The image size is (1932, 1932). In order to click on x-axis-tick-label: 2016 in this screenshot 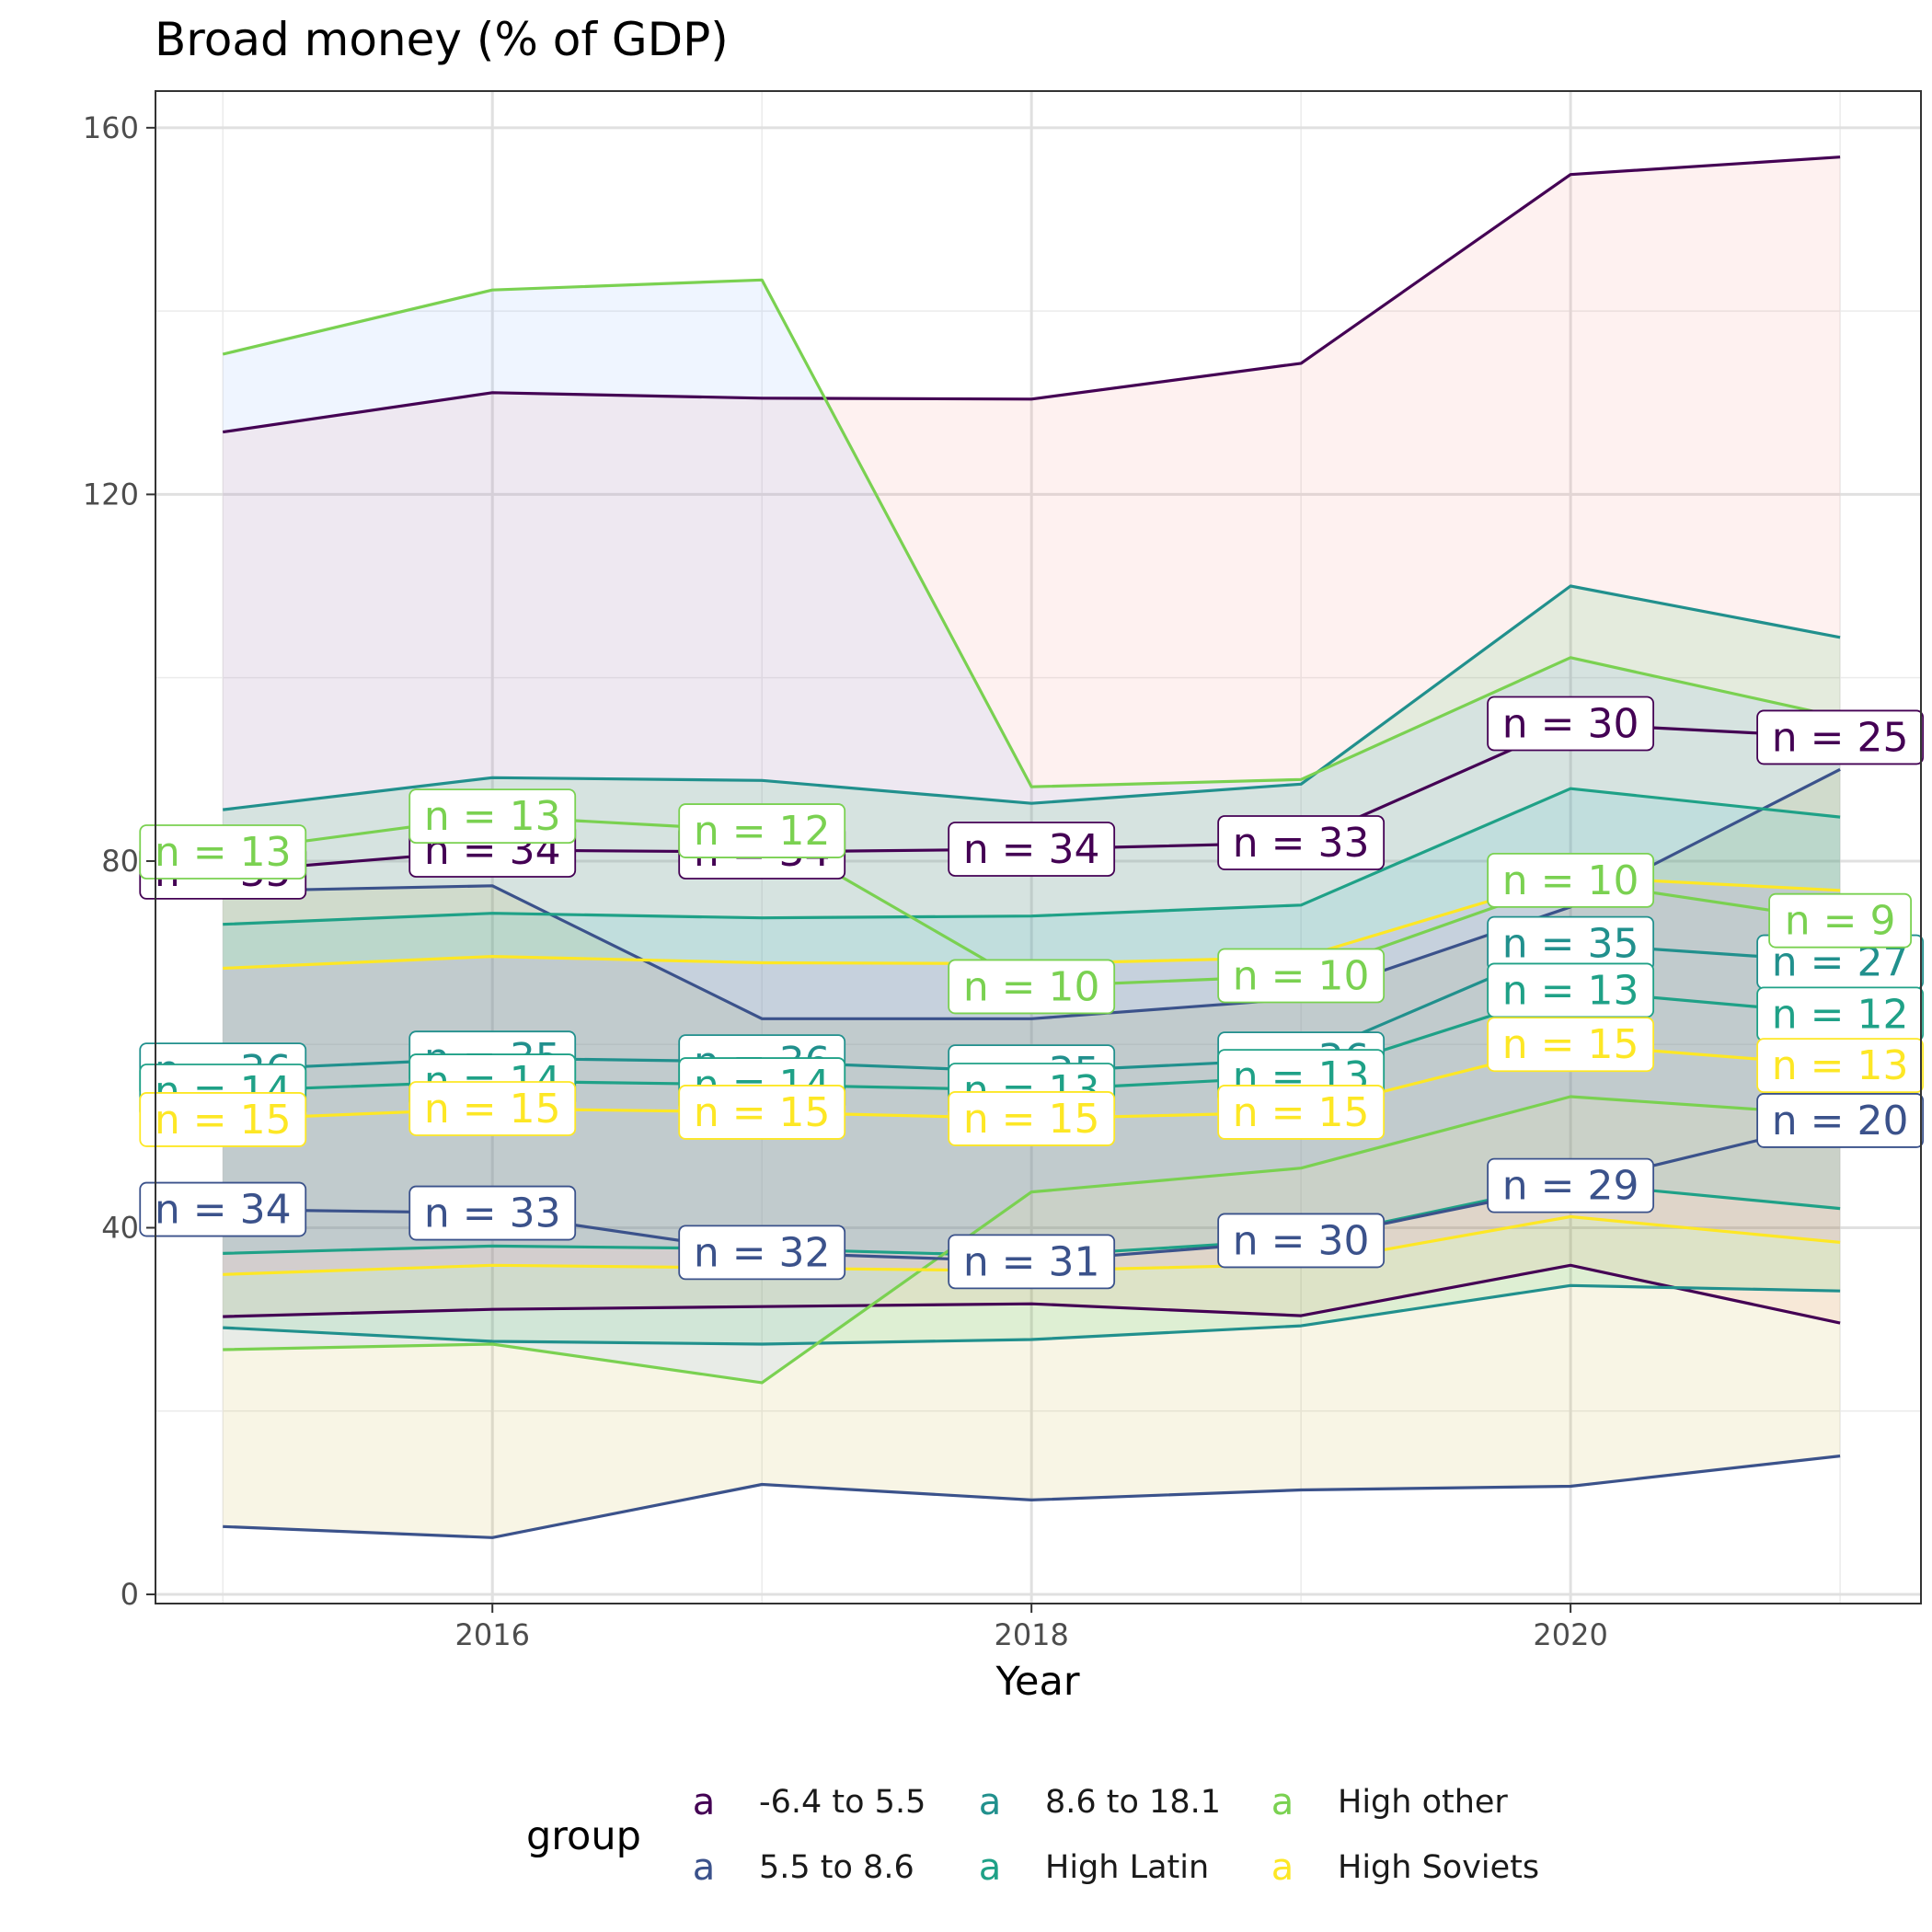, I will do `click(493, 1634)`.